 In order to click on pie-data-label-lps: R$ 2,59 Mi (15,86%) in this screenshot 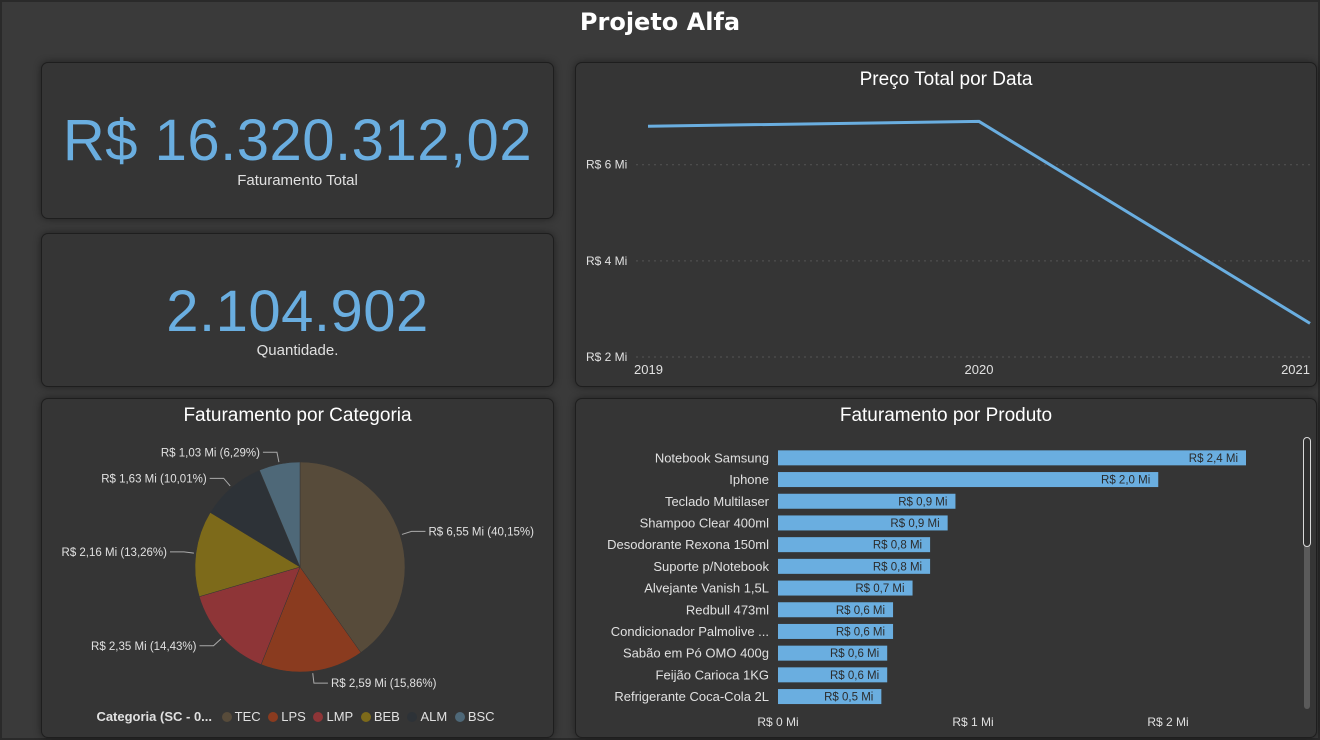, I will do `click(384, 684)`.